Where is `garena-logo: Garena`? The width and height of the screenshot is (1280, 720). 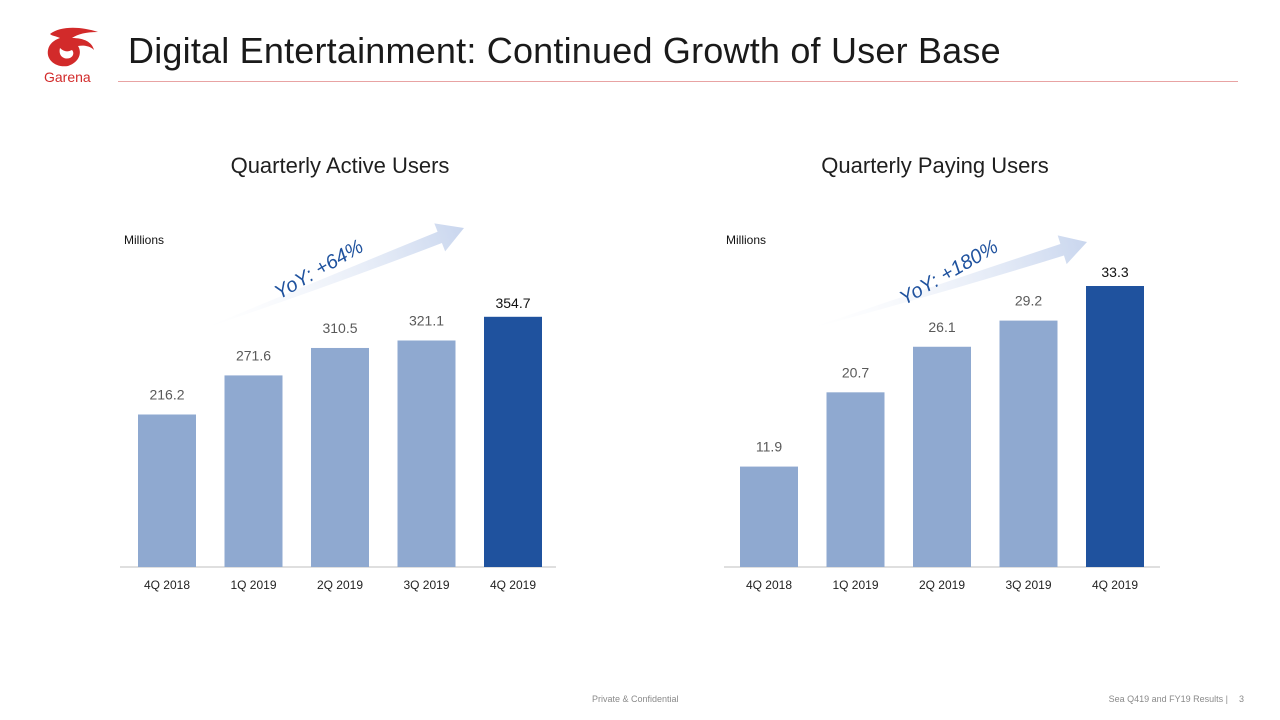 garena-logo: Garena is located at coordinates (71, 57).